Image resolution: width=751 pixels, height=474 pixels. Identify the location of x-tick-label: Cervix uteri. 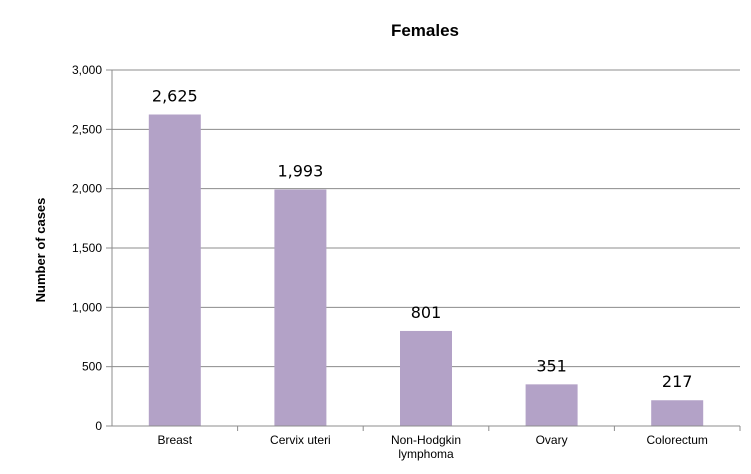
(300, 440).